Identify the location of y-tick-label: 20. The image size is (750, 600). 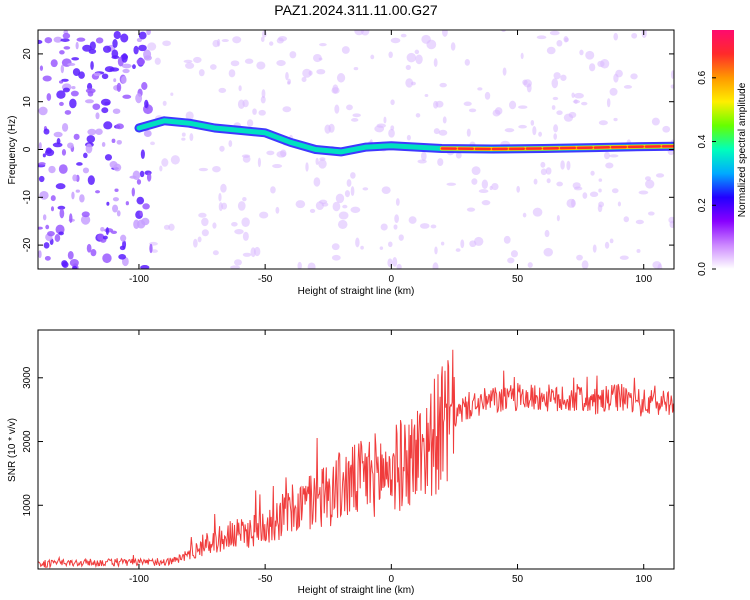
(27, 54).